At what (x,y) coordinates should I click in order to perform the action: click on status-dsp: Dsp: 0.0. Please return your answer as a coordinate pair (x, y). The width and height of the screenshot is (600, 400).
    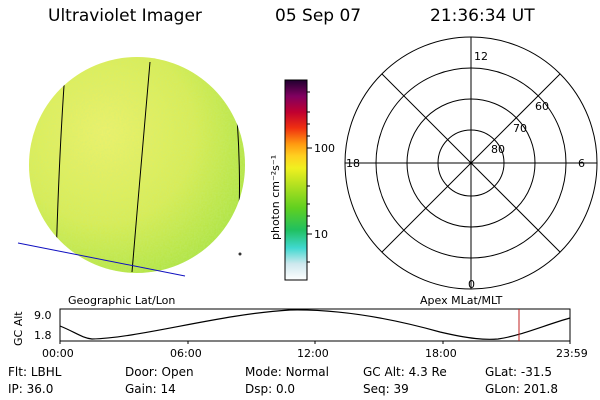
    Looking at the image, I should click on (270, 389).